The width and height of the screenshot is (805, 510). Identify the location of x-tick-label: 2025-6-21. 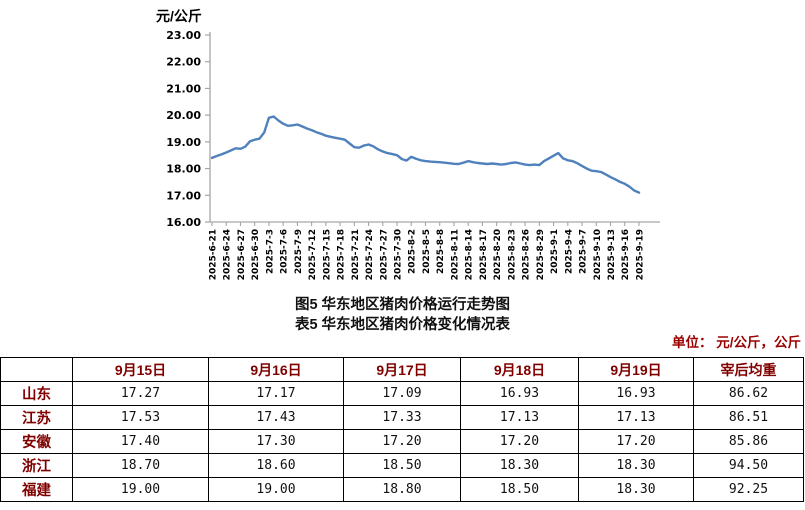
(214, 254).